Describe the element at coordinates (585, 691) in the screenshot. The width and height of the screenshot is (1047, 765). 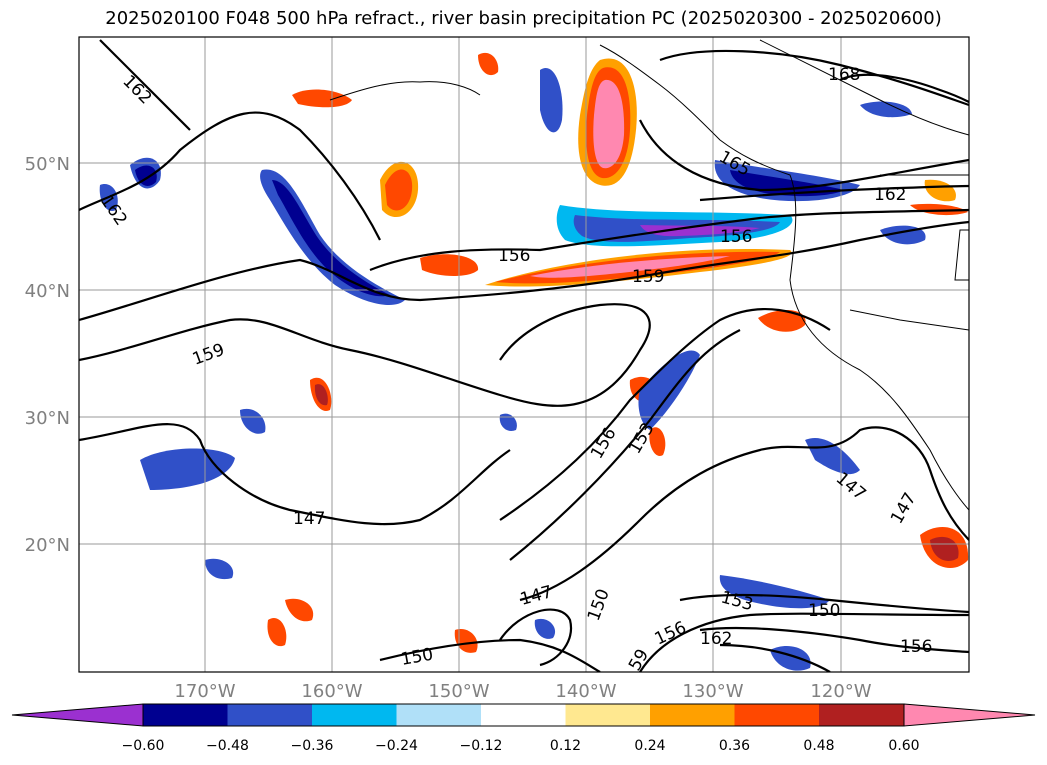
I see `lon-label-140w: 140°W` at that location.